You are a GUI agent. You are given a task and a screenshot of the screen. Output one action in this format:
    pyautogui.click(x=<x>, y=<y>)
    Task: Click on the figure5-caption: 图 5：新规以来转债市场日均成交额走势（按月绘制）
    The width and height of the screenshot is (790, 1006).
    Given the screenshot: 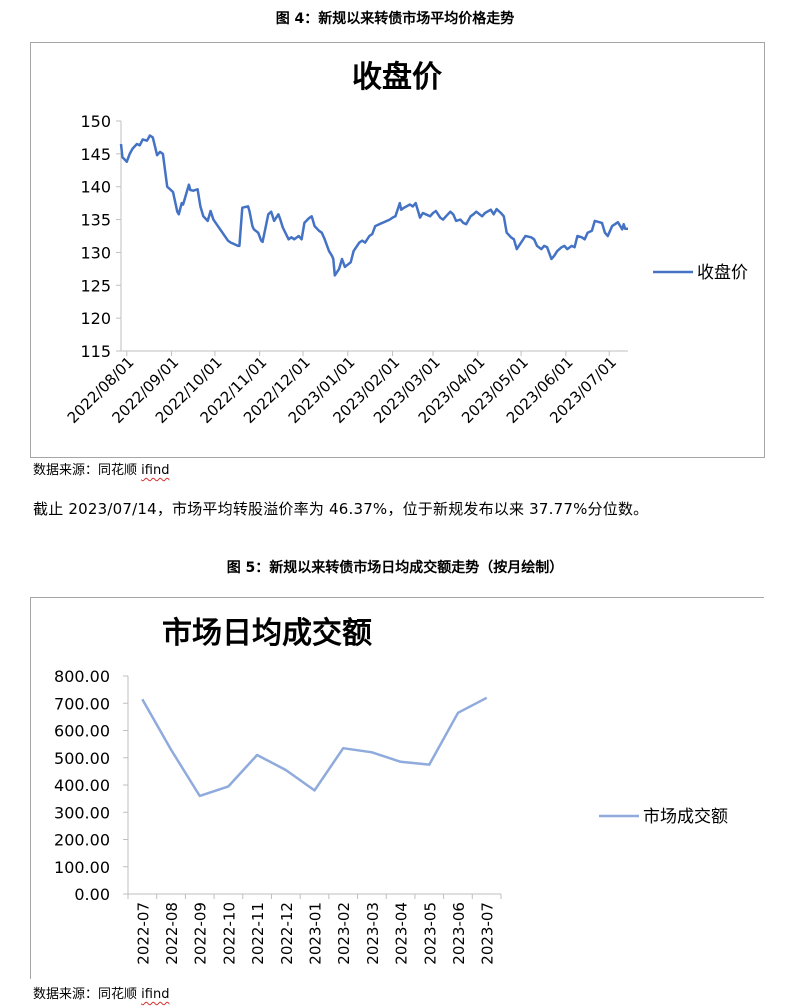 What is the action you would take?
    pyautogui.click(x=395, y=568)
    